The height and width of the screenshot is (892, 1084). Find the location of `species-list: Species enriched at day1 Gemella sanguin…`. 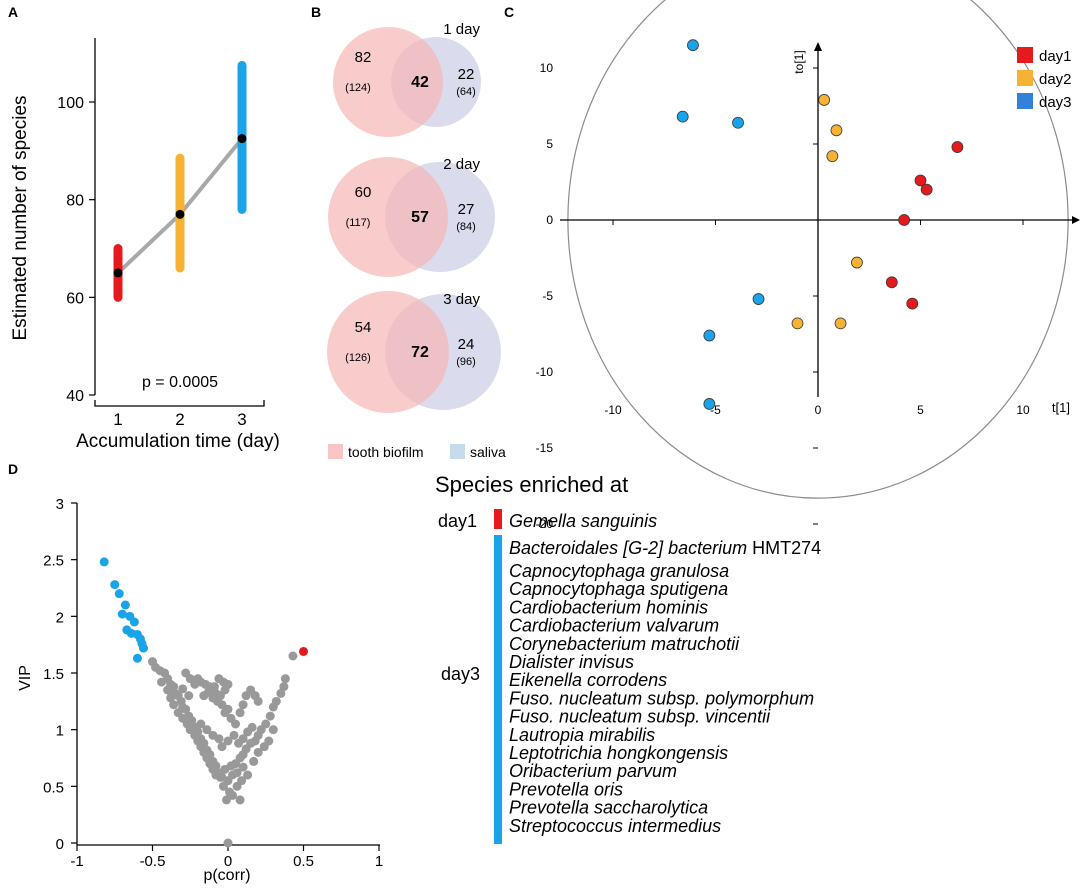

species-list: Species enriched at day1 Gemella sanguin… is located at coordinates (628, 658).